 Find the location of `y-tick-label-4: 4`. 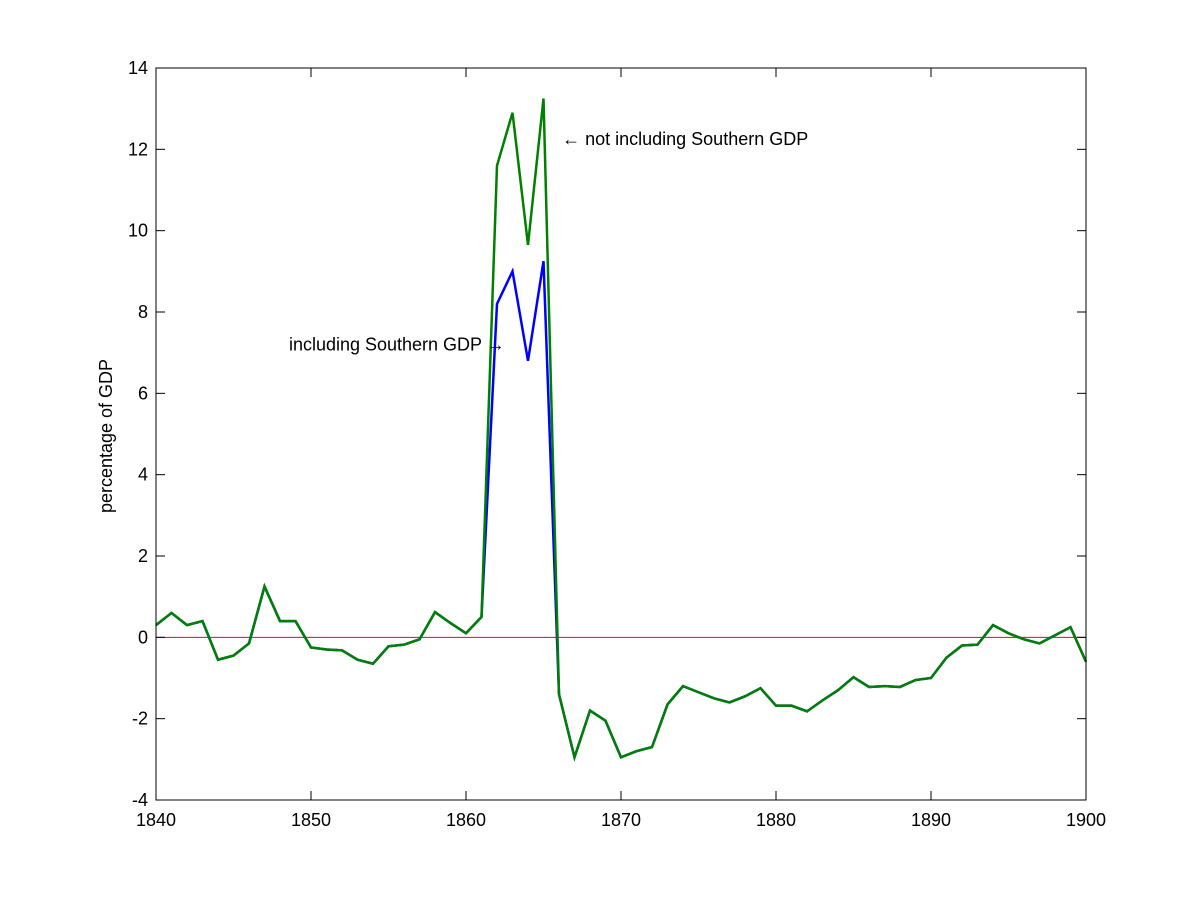

y-tick-label-4: 4 is located at coordinates (143, 475).